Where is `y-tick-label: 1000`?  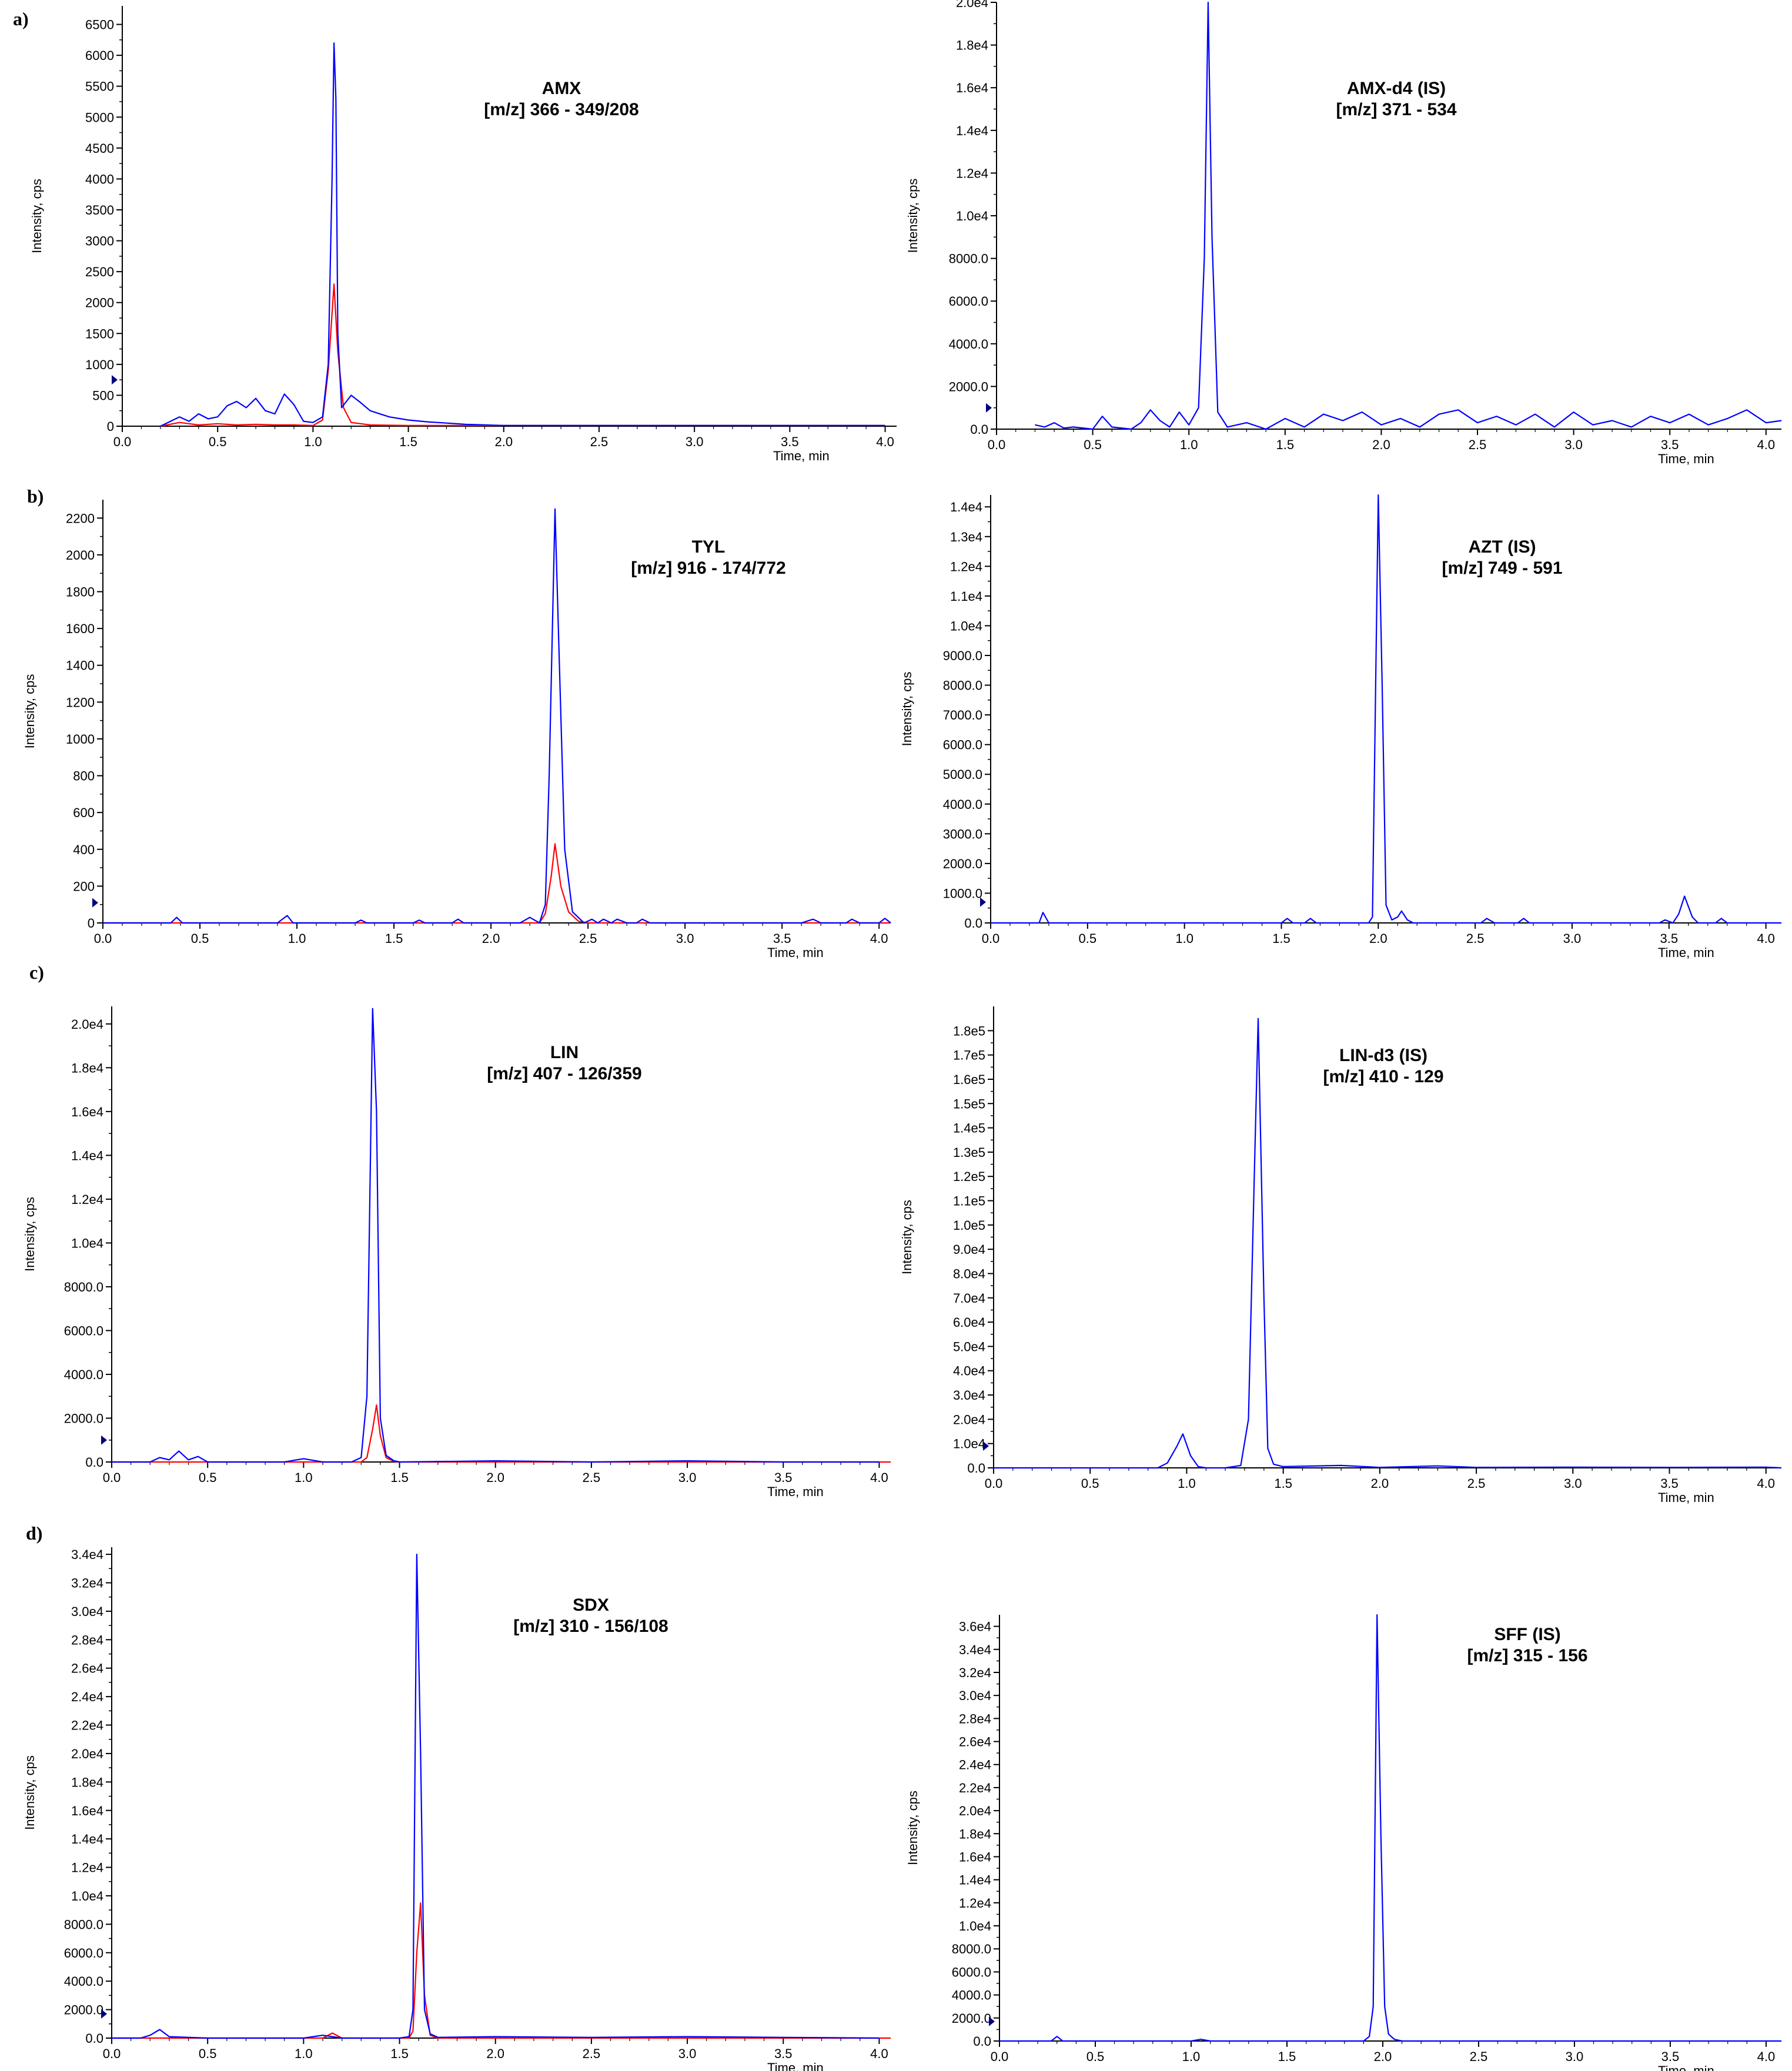 y-tick-label: 1000 is located at coordinates (80, 739).